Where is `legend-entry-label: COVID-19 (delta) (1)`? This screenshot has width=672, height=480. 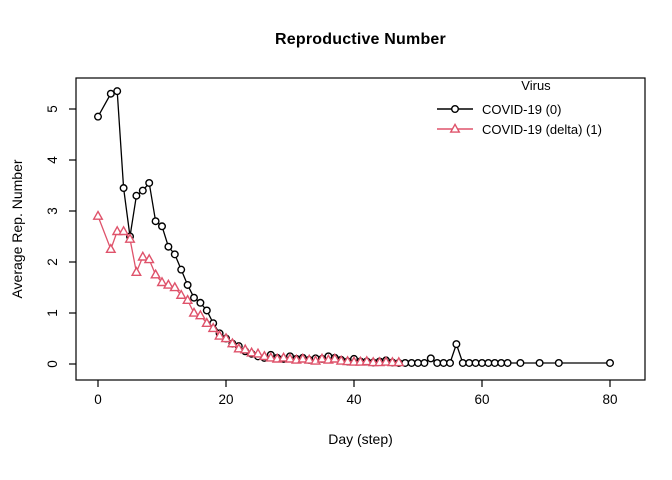
legend-entry-label: COVID-19 (delta) (1) is located at coordinates (542, 129).